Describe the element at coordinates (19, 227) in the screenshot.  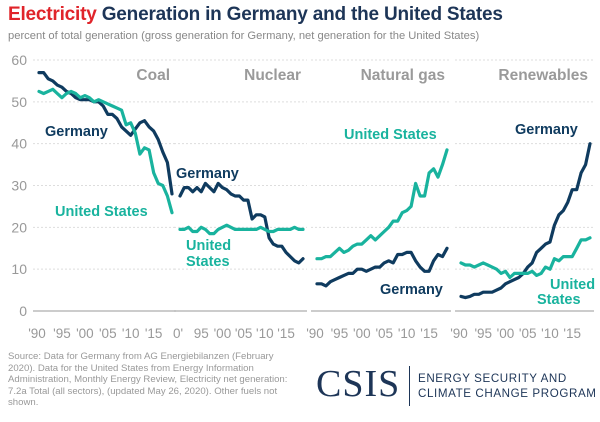
I see `y-tick-label: 20` at that location.